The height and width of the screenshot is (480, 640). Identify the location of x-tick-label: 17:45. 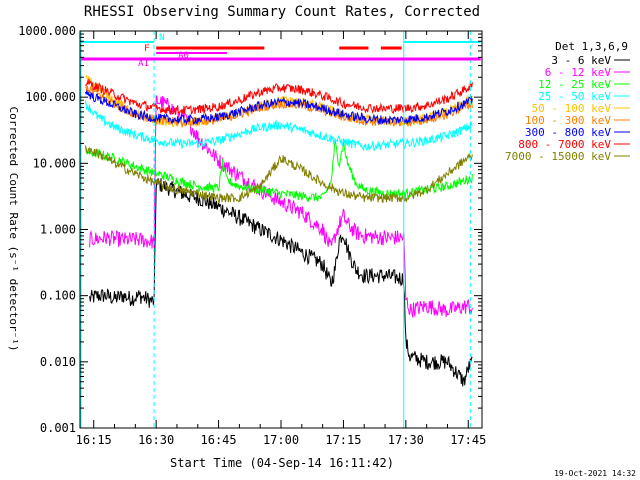
(468, 440).